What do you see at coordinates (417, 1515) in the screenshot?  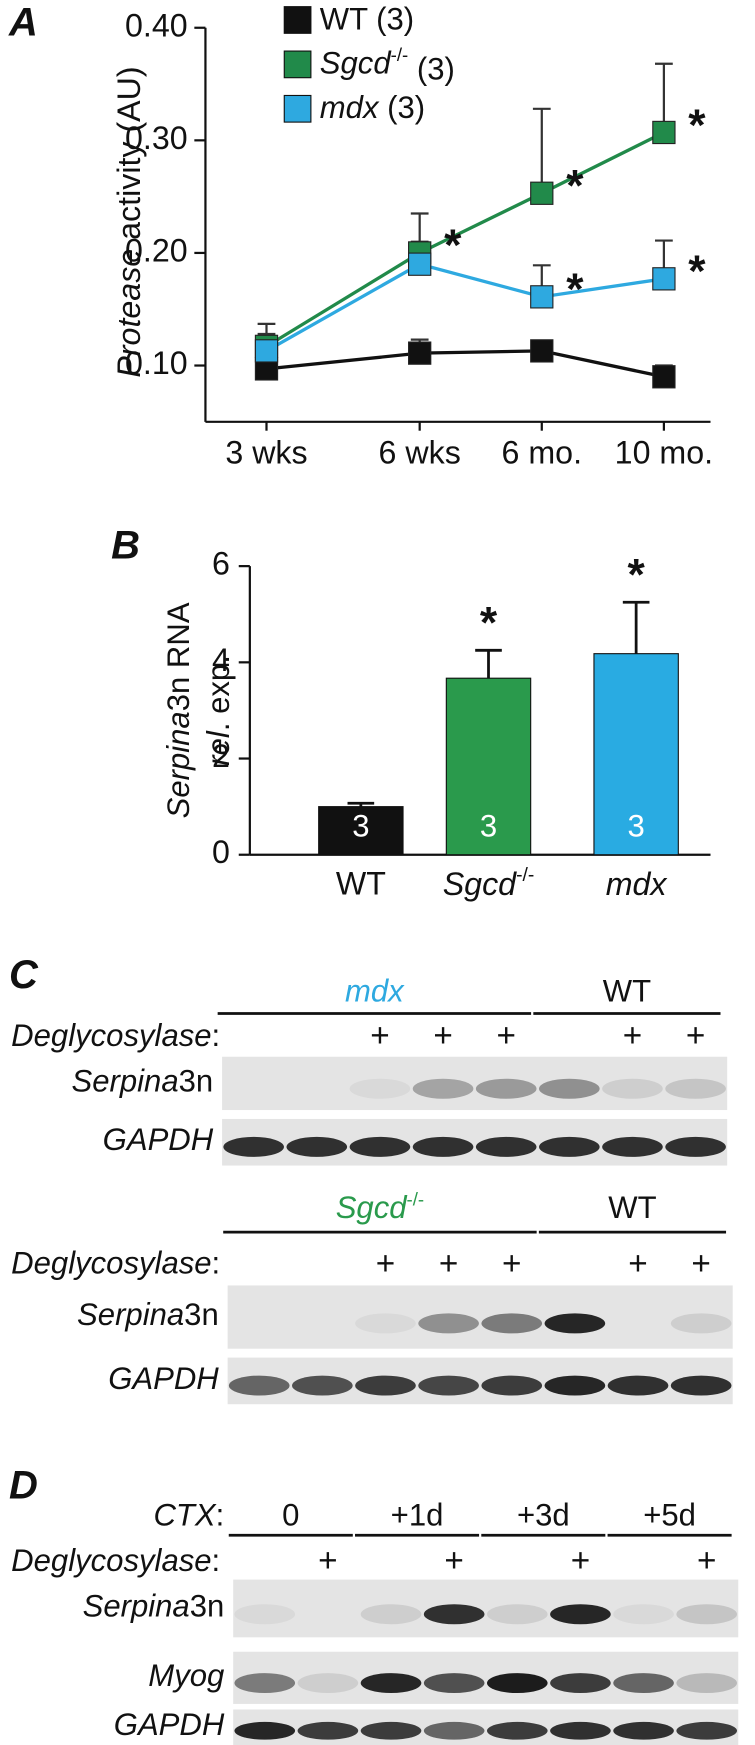 I see `group-label: +1d` at bounding box center [417, 1515].